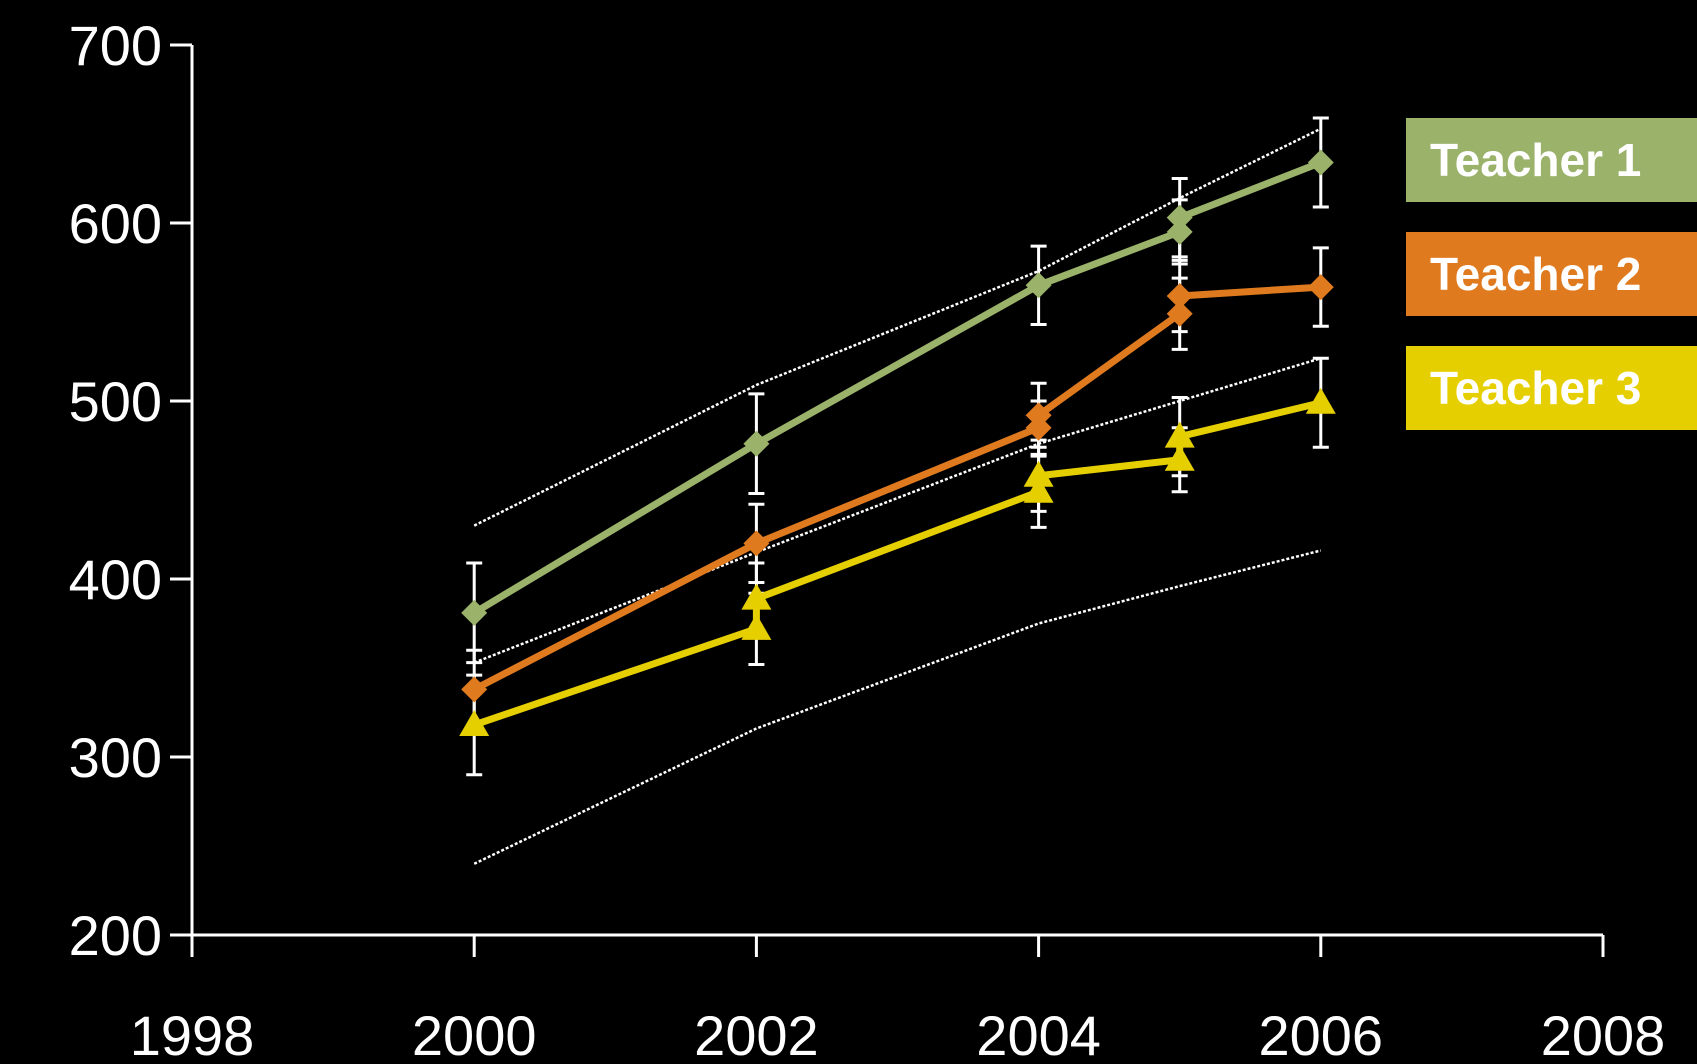  What do you see at coordinates (115, 401) in the screenshot?
I see `y-tick-label: 500` at bounding box center [115, 401].